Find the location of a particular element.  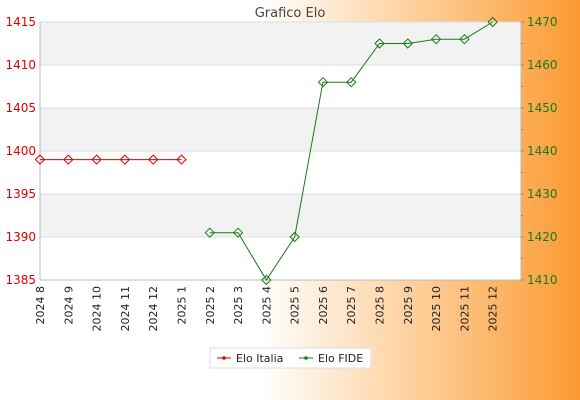

y-tick-label-left: 1395 is located at coordinates (20, 194).